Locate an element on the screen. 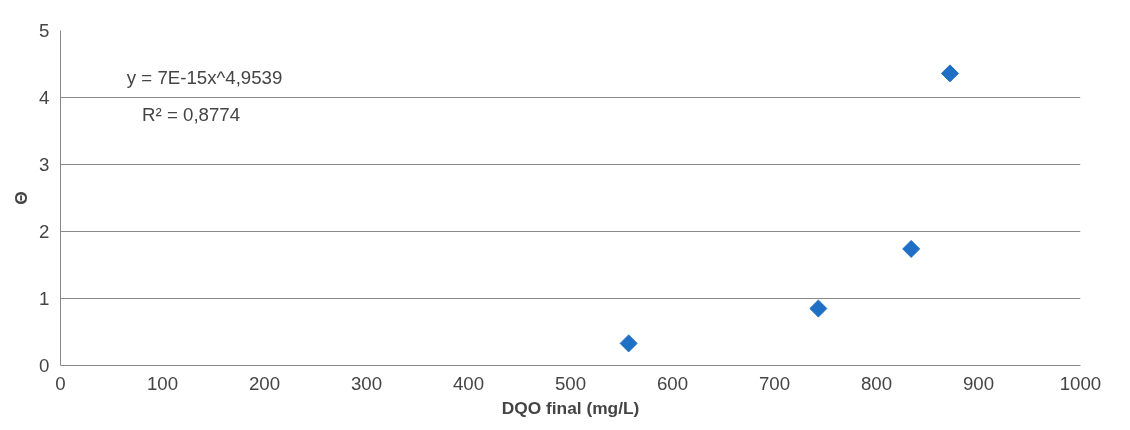 Image resolution: width=1130 pixels, height=430 pixels. x-tick-label: 100 is located at coordinates (162, 383).